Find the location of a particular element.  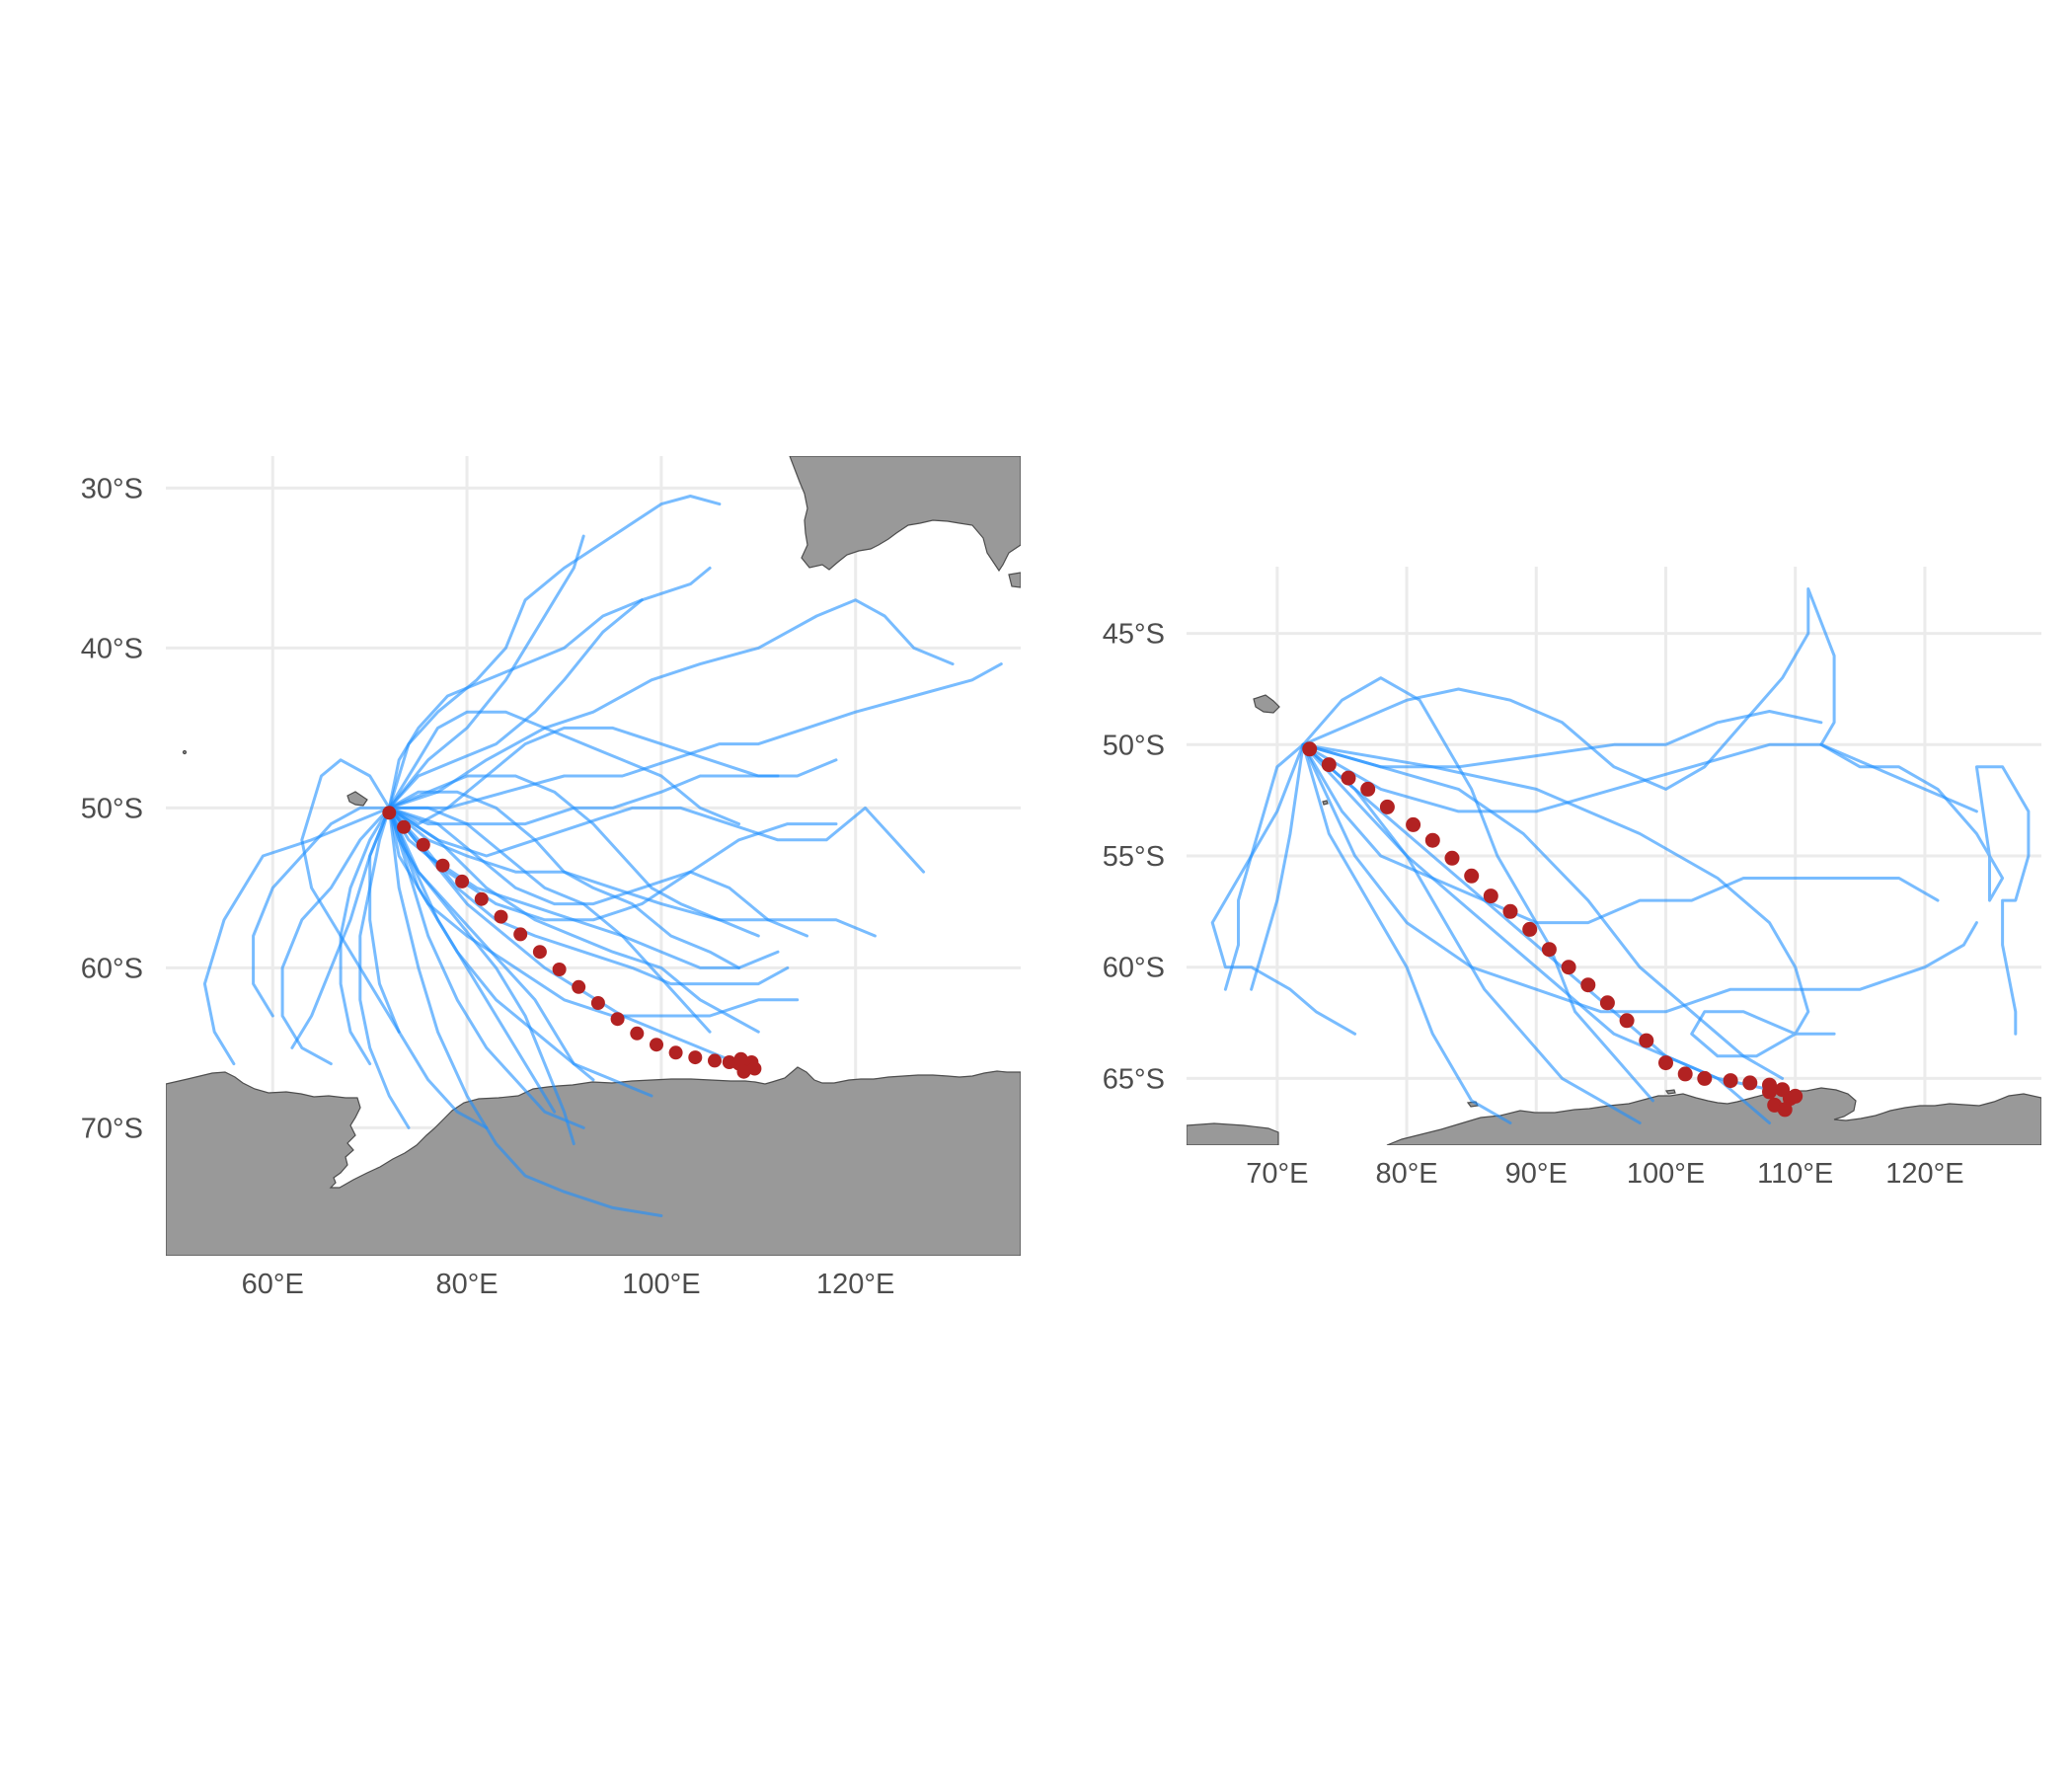

highlighted-track-left is located at coordinates (572, 943).